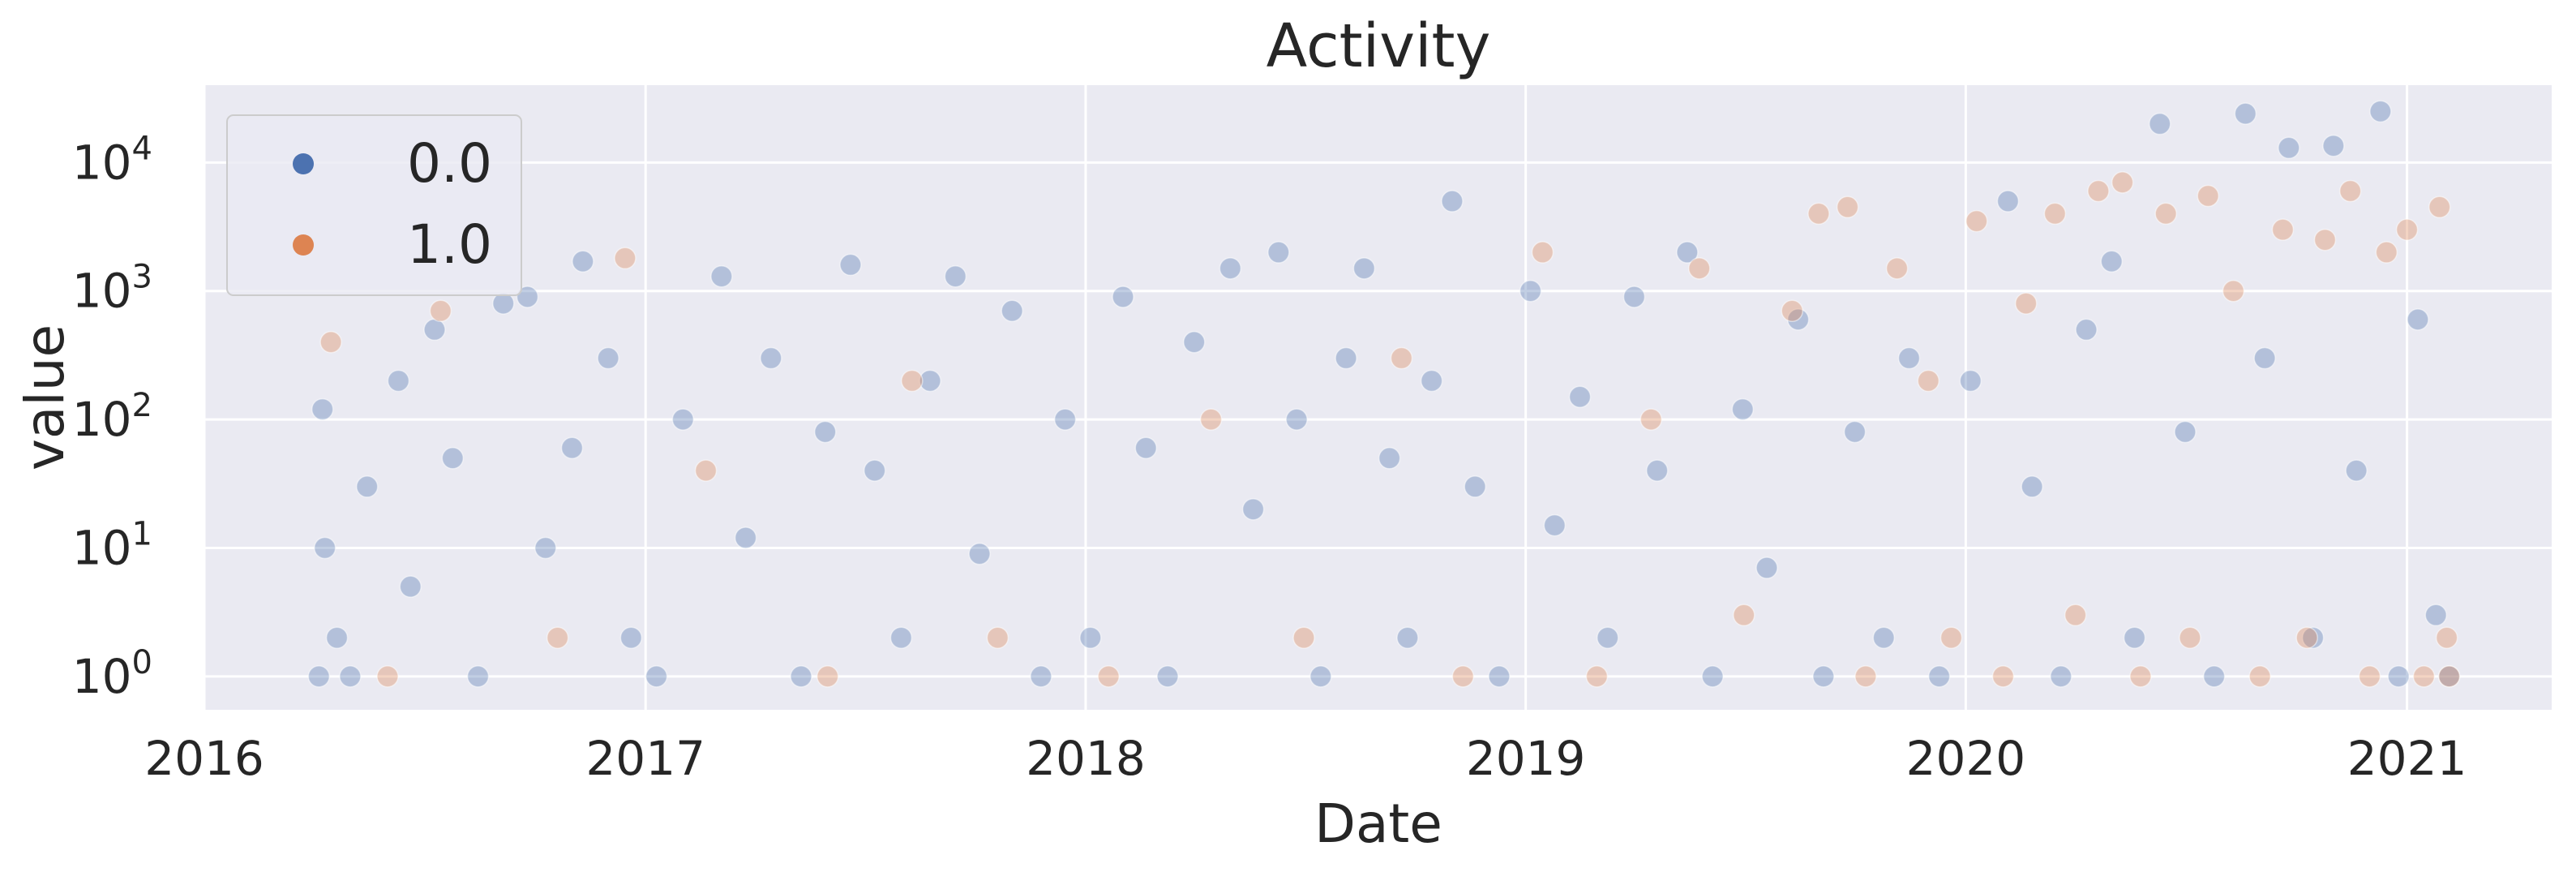 Image resolution: width=2576 pixels, height=872 pixels. Describe the element at coordinates (449, 245) in the screenshot. I see `legend-label-1: 1.0` at that location.